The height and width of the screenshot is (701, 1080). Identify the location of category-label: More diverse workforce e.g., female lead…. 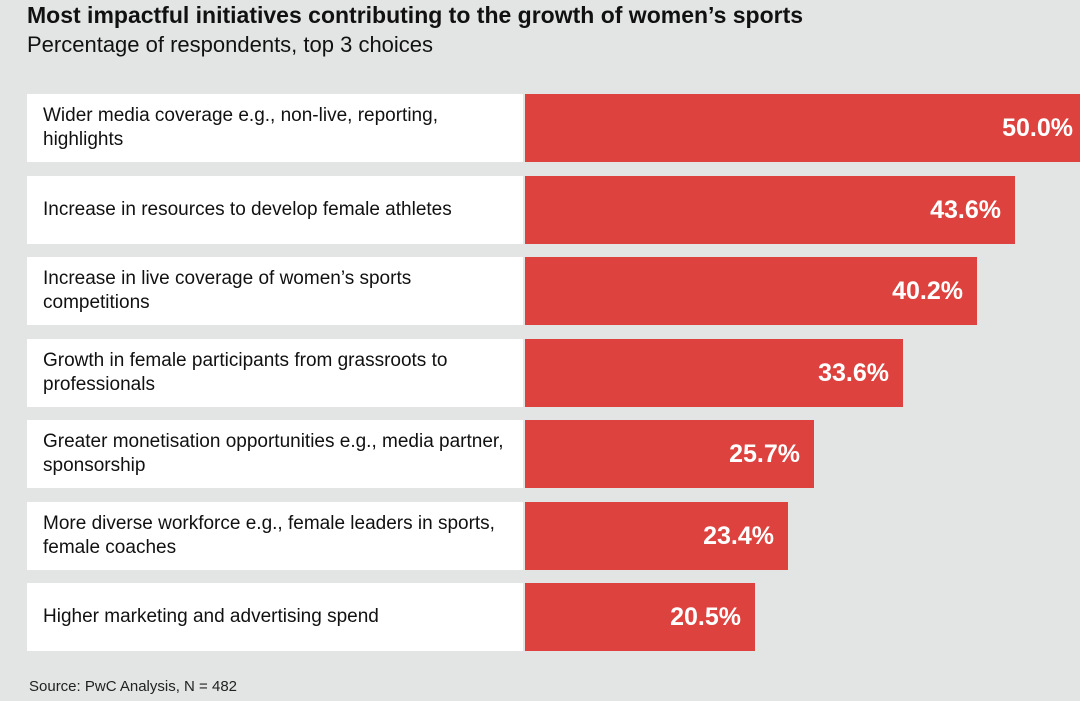
(269, 535).